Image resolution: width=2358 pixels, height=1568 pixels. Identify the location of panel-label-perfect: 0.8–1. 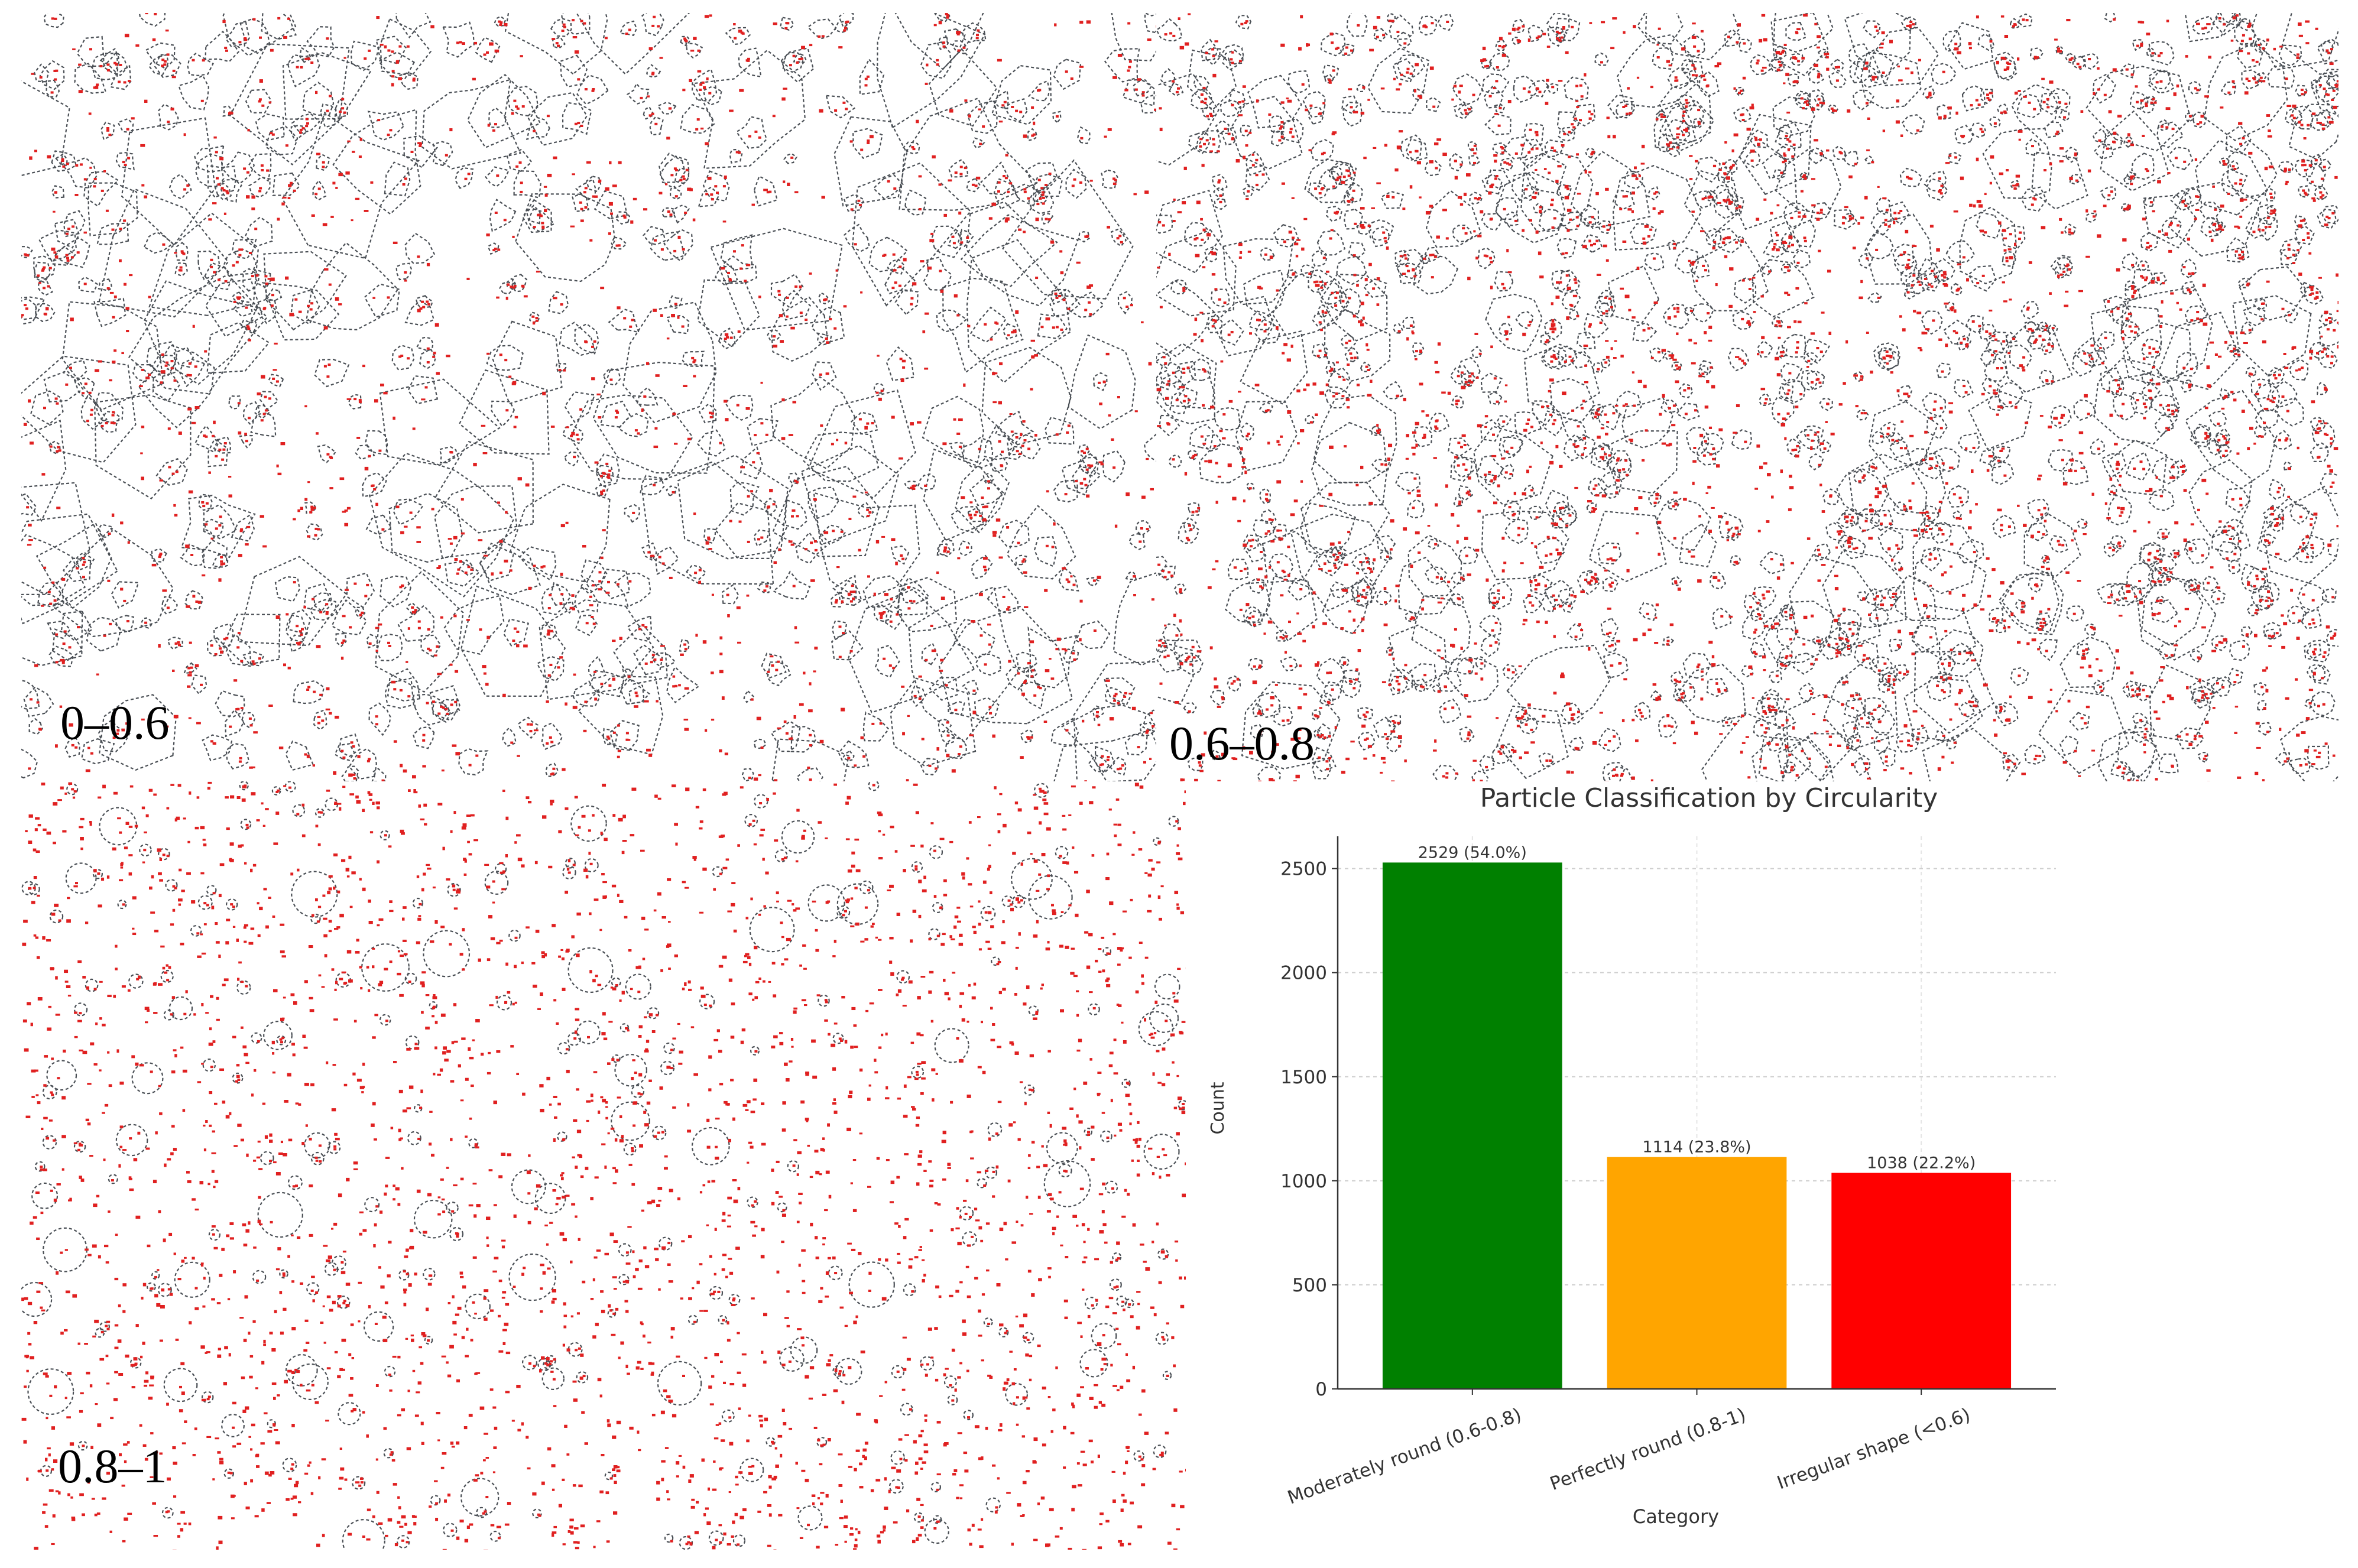
(113, 1466).